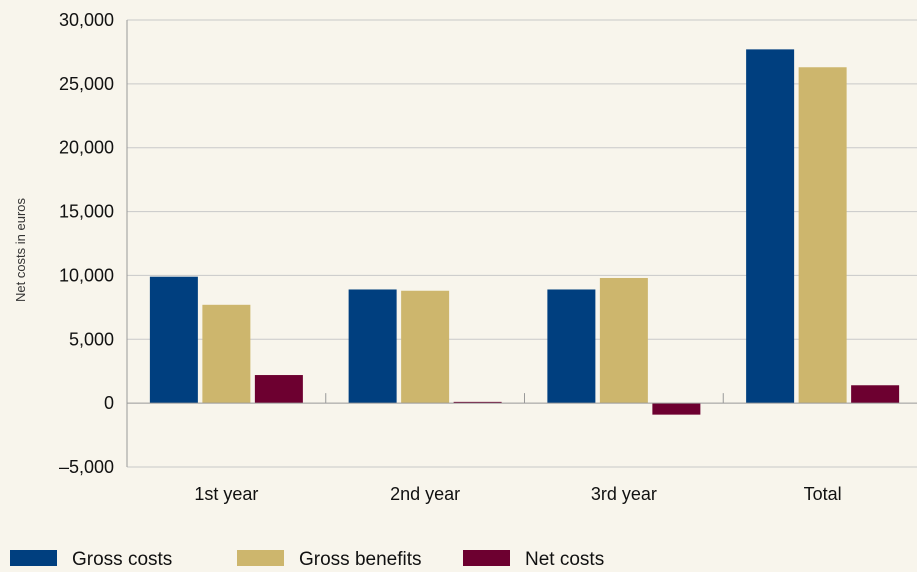 The image size is (917, 572). Describe the element at coordinates (86, 275) in the screenshot. I see `y-tick-label: 10,000` at that location.